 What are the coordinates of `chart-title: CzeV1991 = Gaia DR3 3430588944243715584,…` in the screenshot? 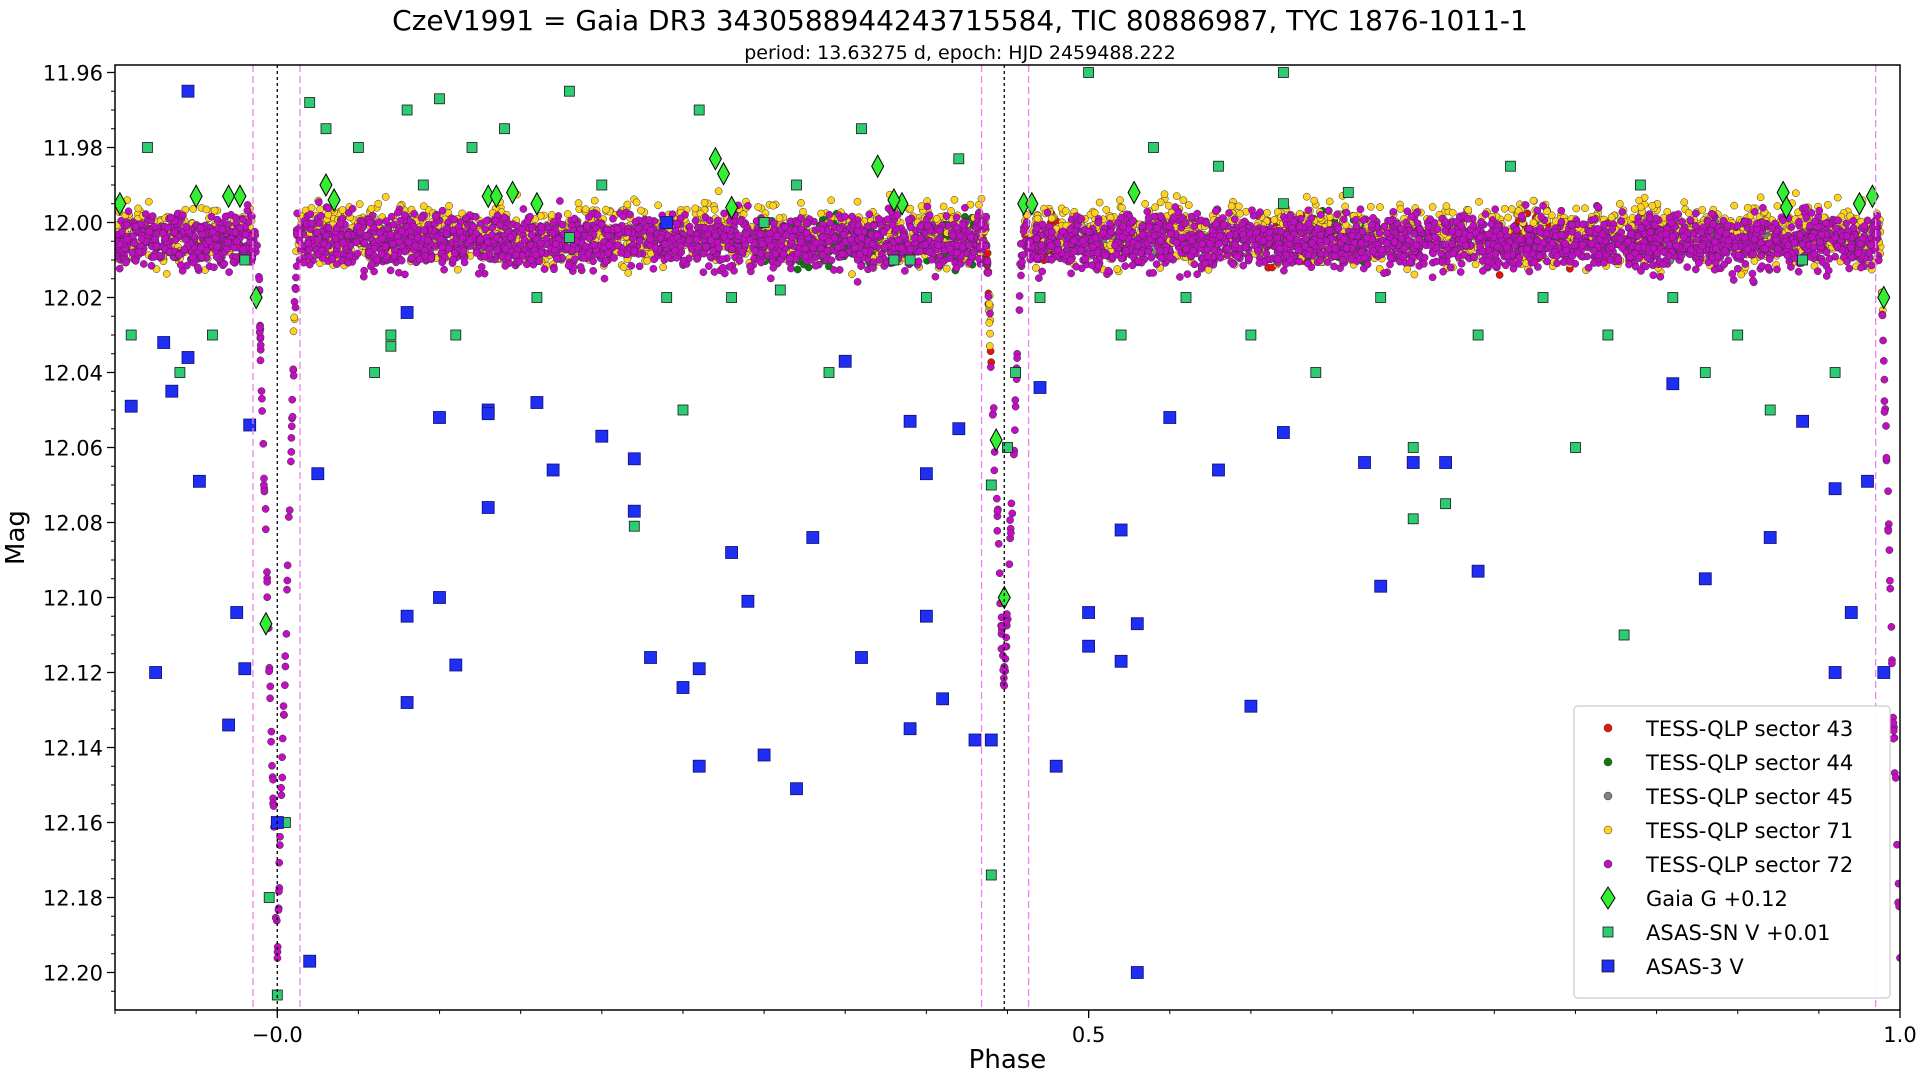 It's located at (960, 20).